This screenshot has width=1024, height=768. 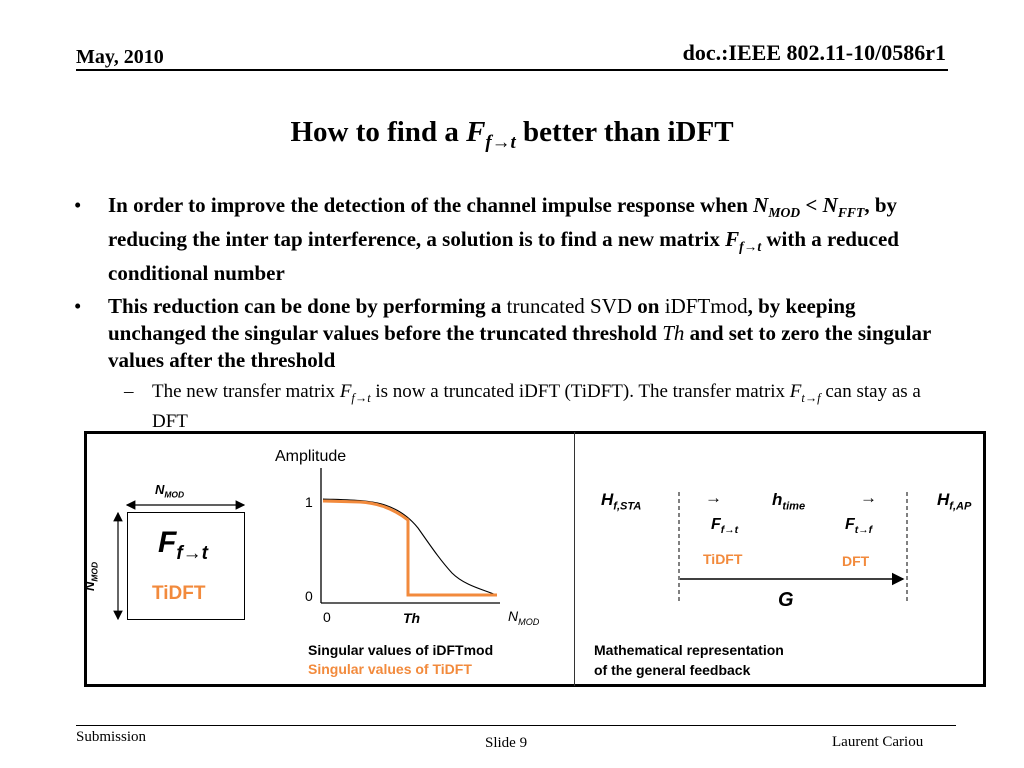 What do you see at coordinates (814, 52) in the screenshot?
I see `header-doc-id: doc.:IEEE 802.11-10/0586r1` at bounding box center [814, 52].